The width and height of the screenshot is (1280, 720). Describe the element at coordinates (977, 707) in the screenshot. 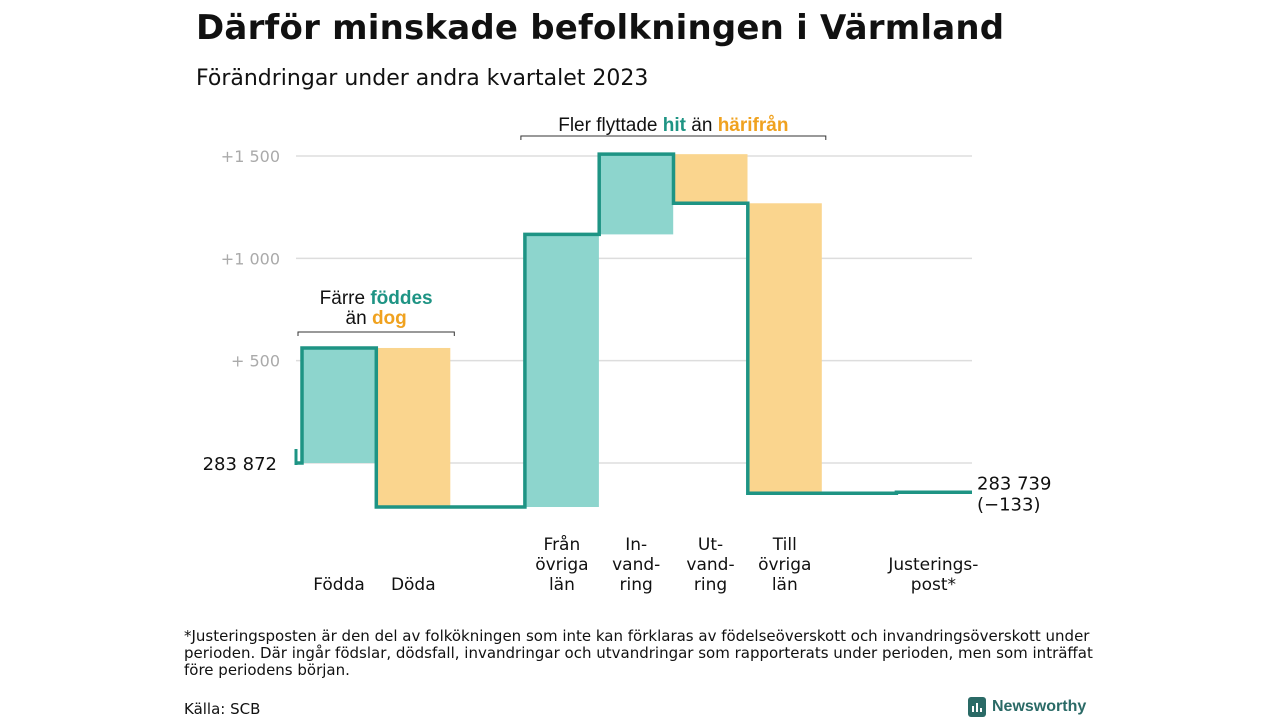

I see `newsworthy-logo-icon` at that location.